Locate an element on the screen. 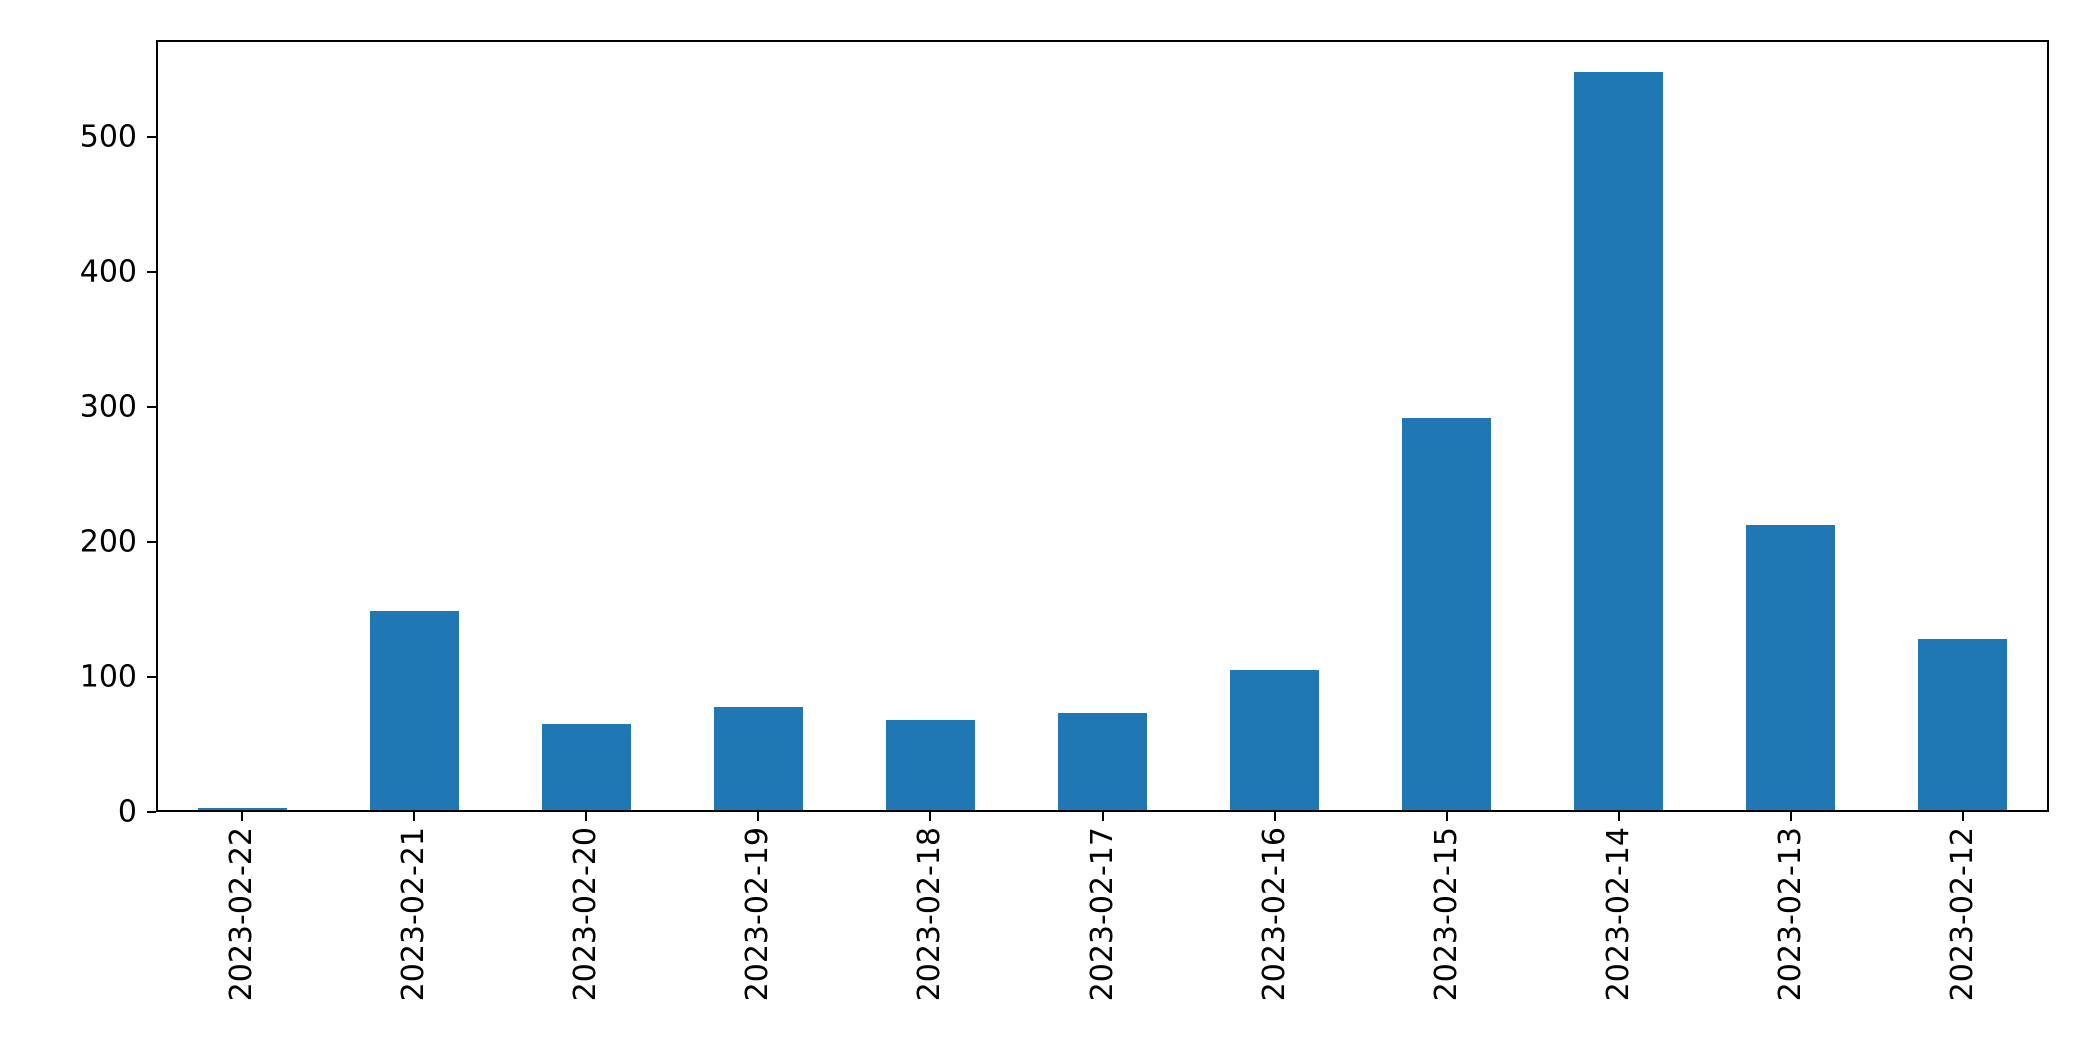 The image size is (2093, 1061). x-tick-label: 2023-02-13 is located at coordinates (1790, 914).